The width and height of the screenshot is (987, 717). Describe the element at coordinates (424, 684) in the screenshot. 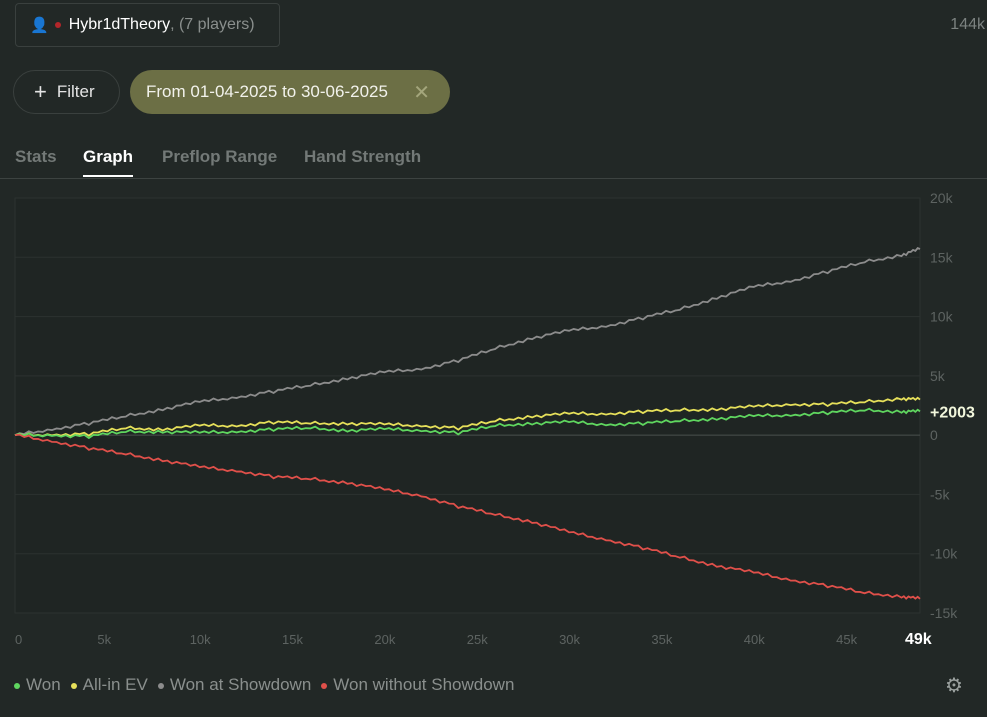

I see `legend-label: Won without Showdown` at that location.